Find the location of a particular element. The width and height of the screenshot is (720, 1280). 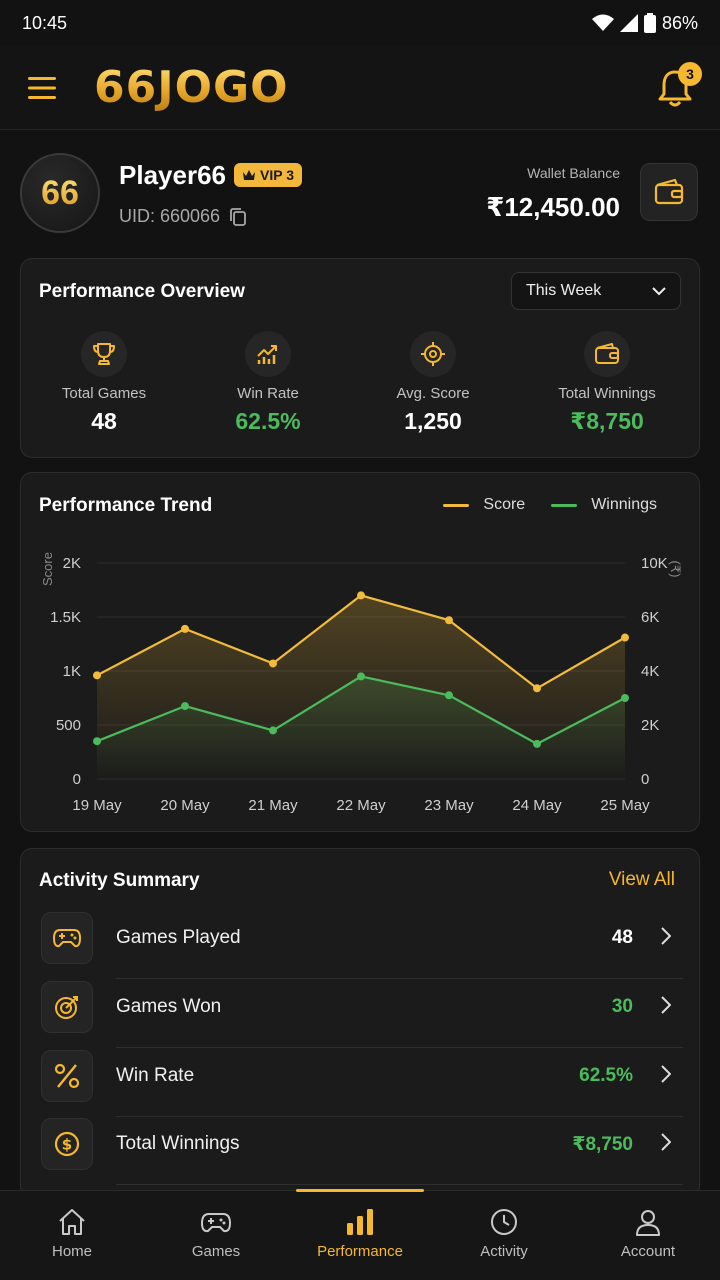

x-tick-label: 21 May is located at coordinates (273, 805).